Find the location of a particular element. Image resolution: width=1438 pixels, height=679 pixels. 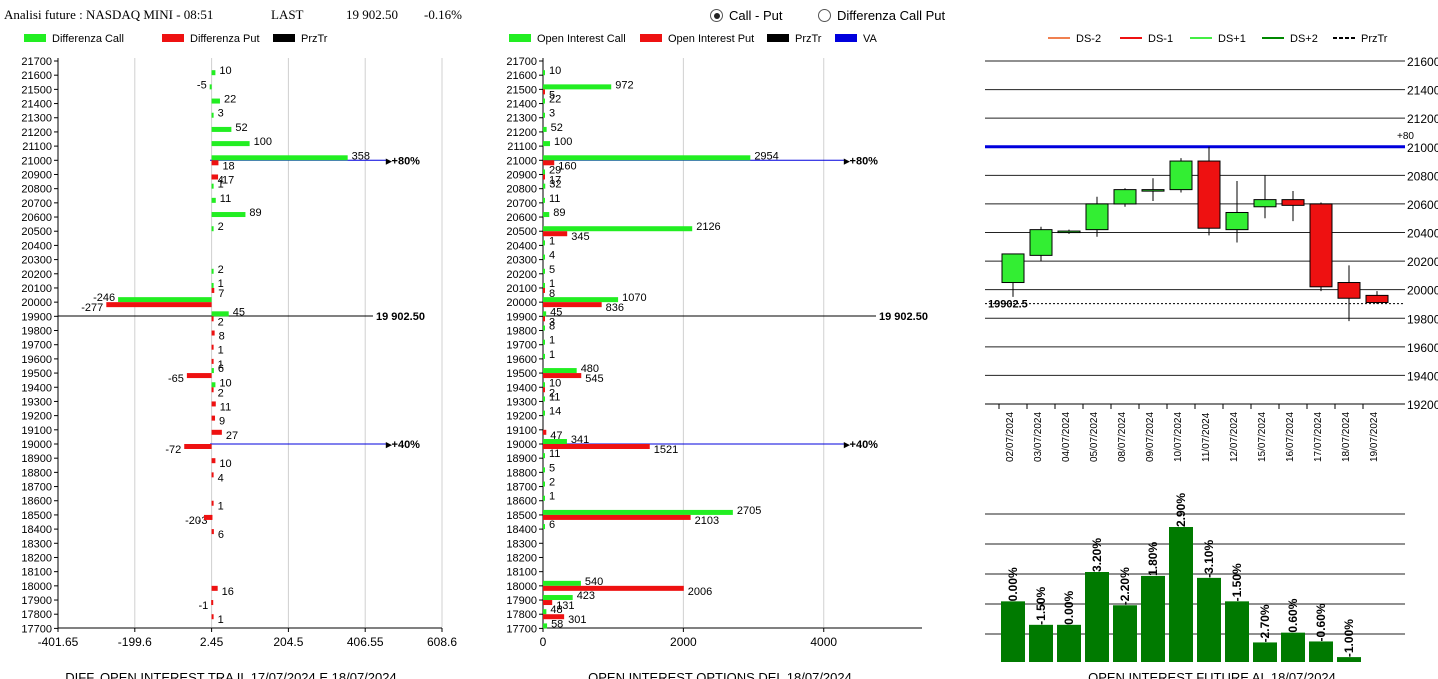

y-tick-label: 20600 is located at coordinates (36, 218).